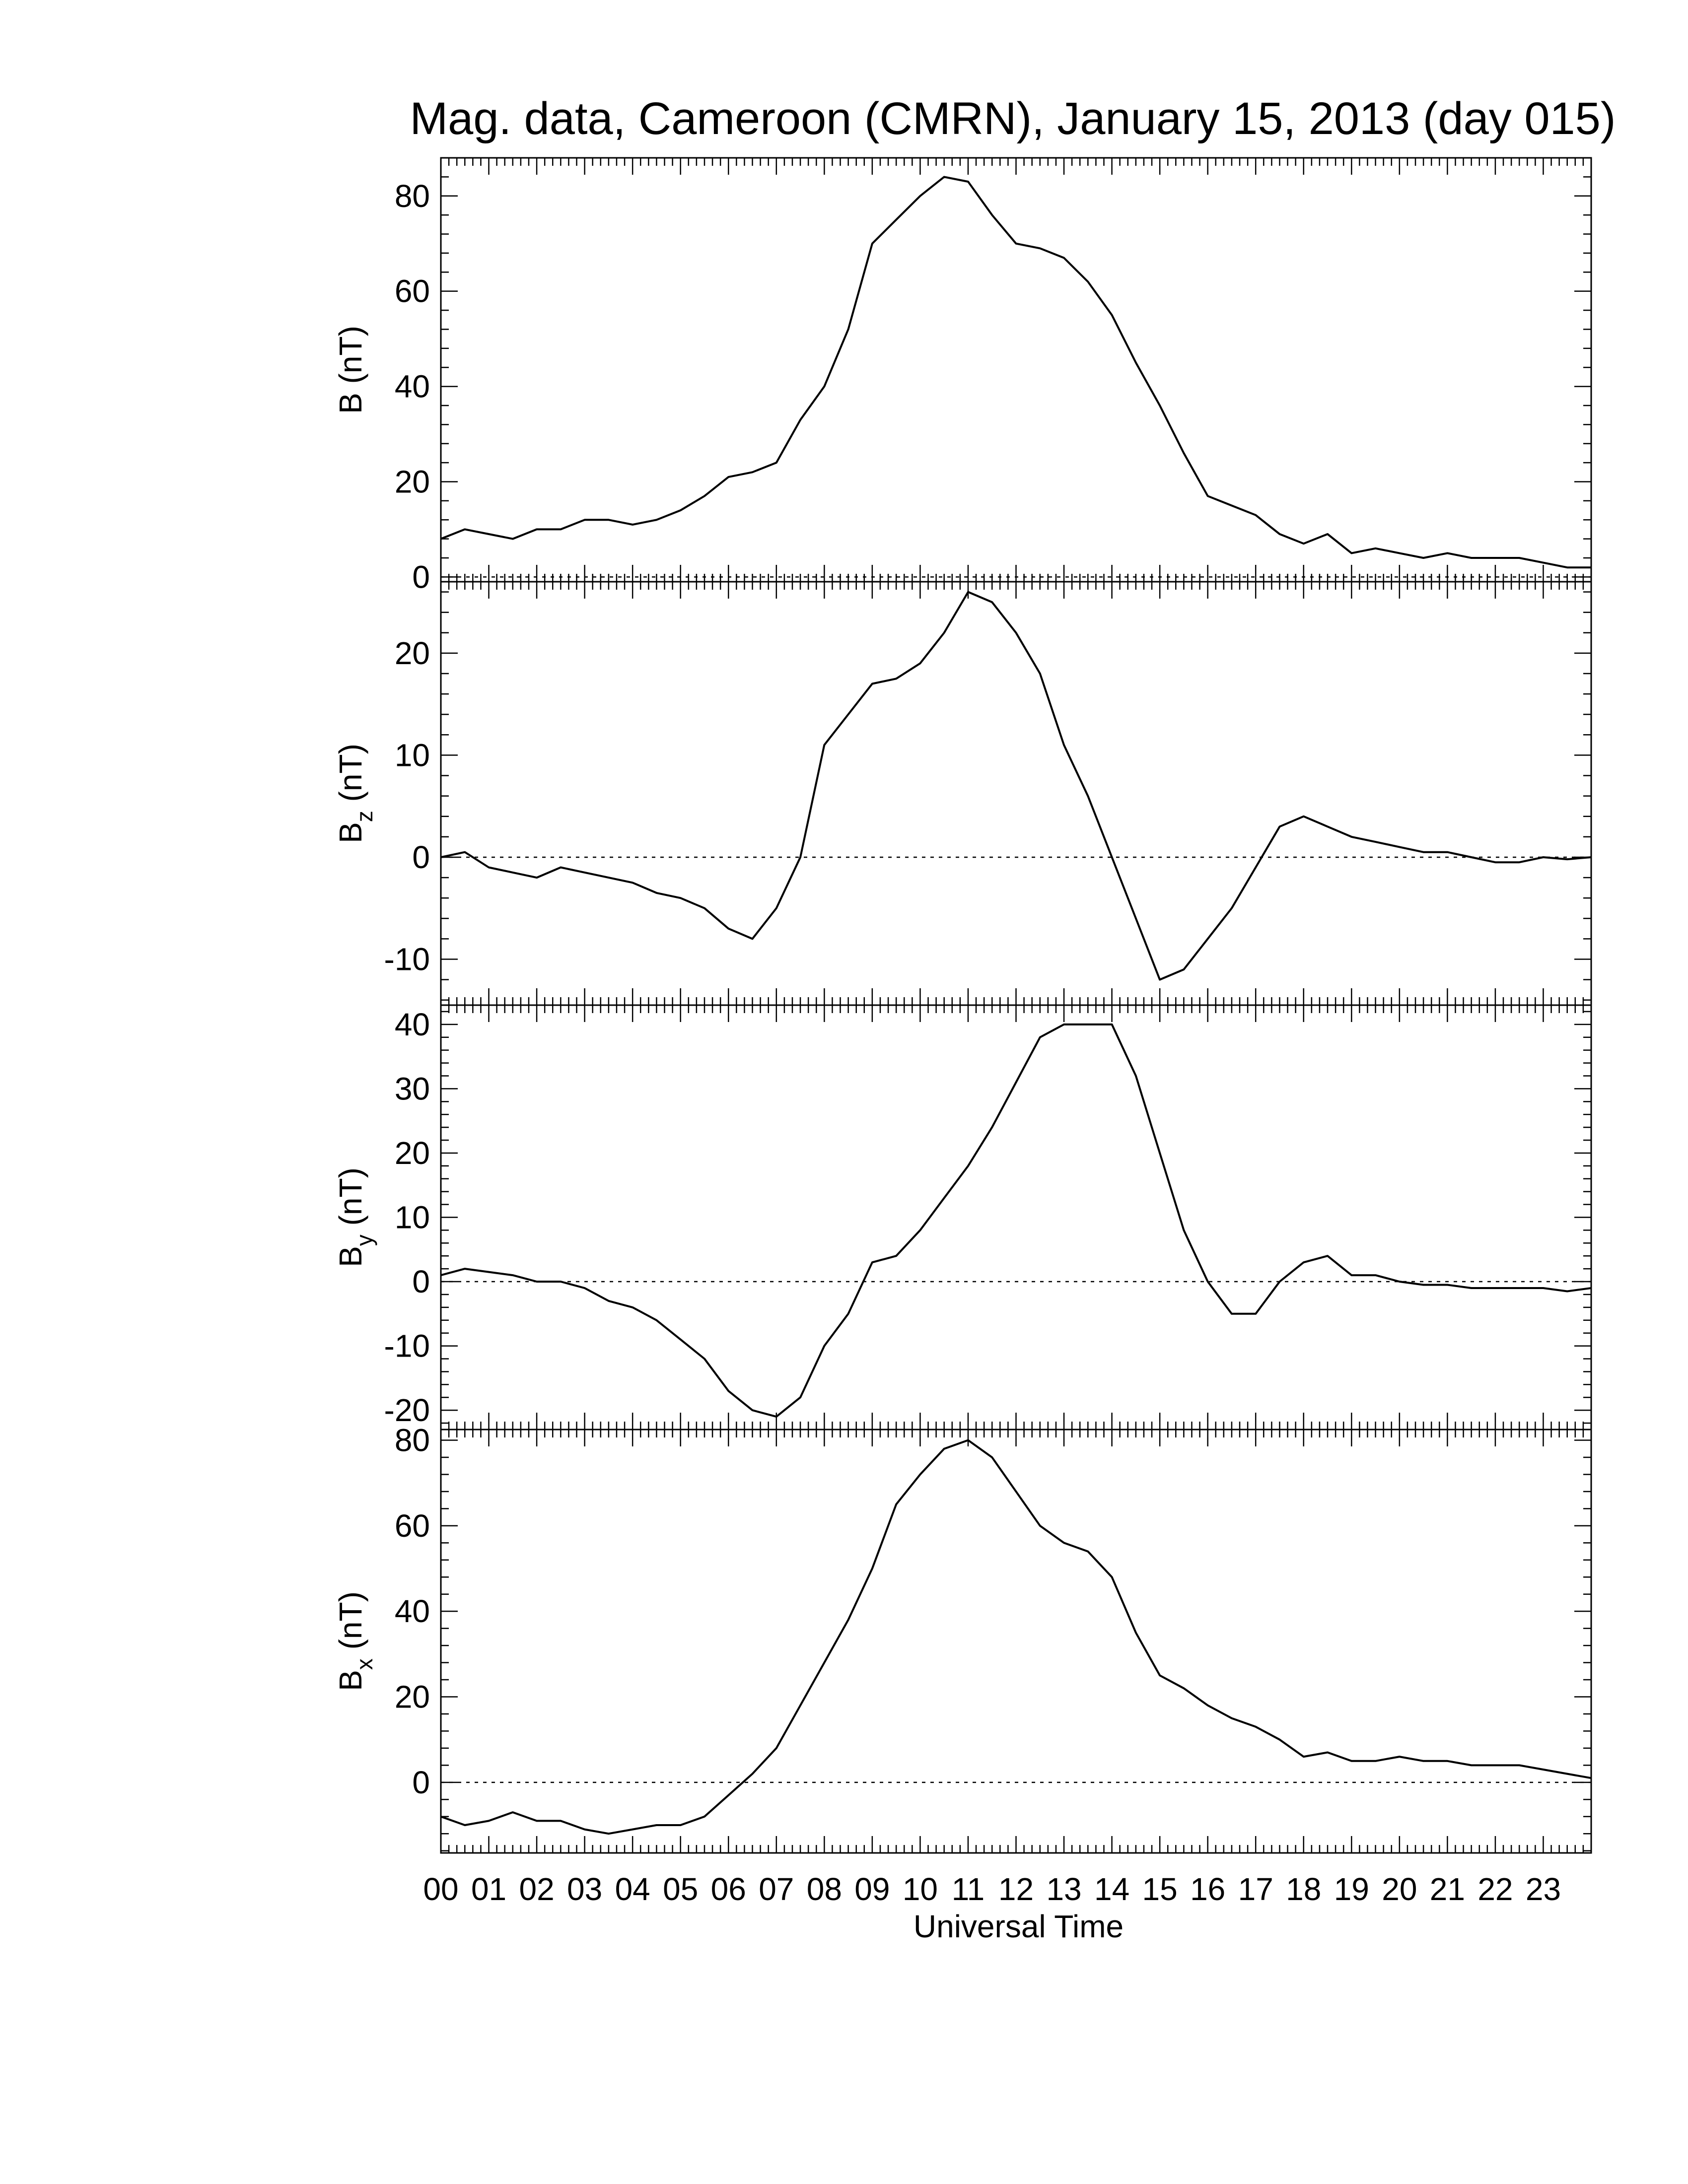  I want to click on panel-B: 0 20 40 60 80 B (nT), so click(962, 376).